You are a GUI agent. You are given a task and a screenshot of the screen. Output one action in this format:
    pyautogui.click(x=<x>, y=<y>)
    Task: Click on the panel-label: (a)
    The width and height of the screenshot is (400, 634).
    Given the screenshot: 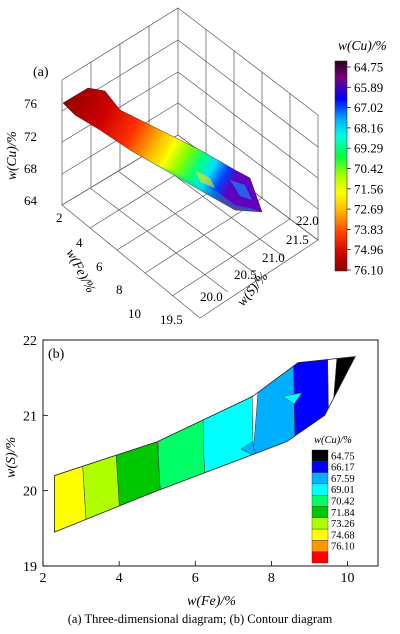 What is the action you would take?
    pyautogui.click(x=41, y=72)
    